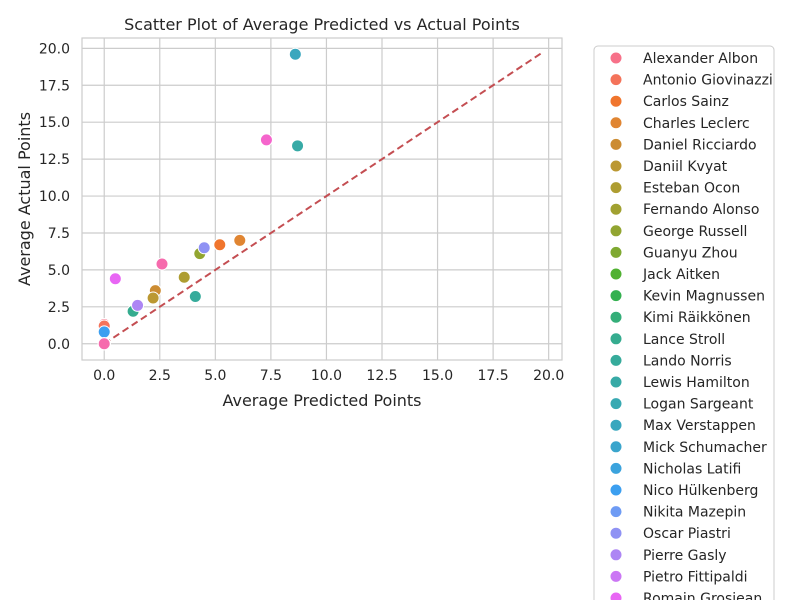 This screenshot has width=800, height=600. I want to click on legend-label: Daniil Kvyat, so click(685, 167).